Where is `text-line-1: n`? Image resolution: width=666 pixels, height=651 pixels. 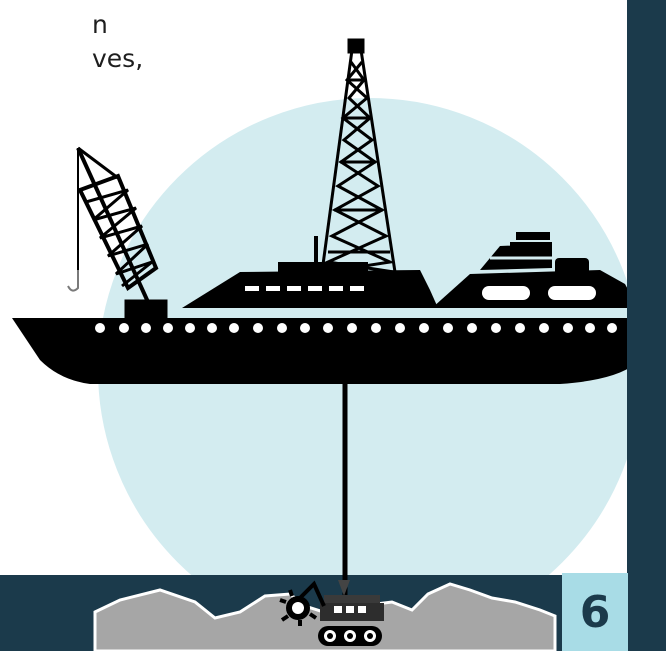
text-line-1: n is located at coordinates (100, 24).